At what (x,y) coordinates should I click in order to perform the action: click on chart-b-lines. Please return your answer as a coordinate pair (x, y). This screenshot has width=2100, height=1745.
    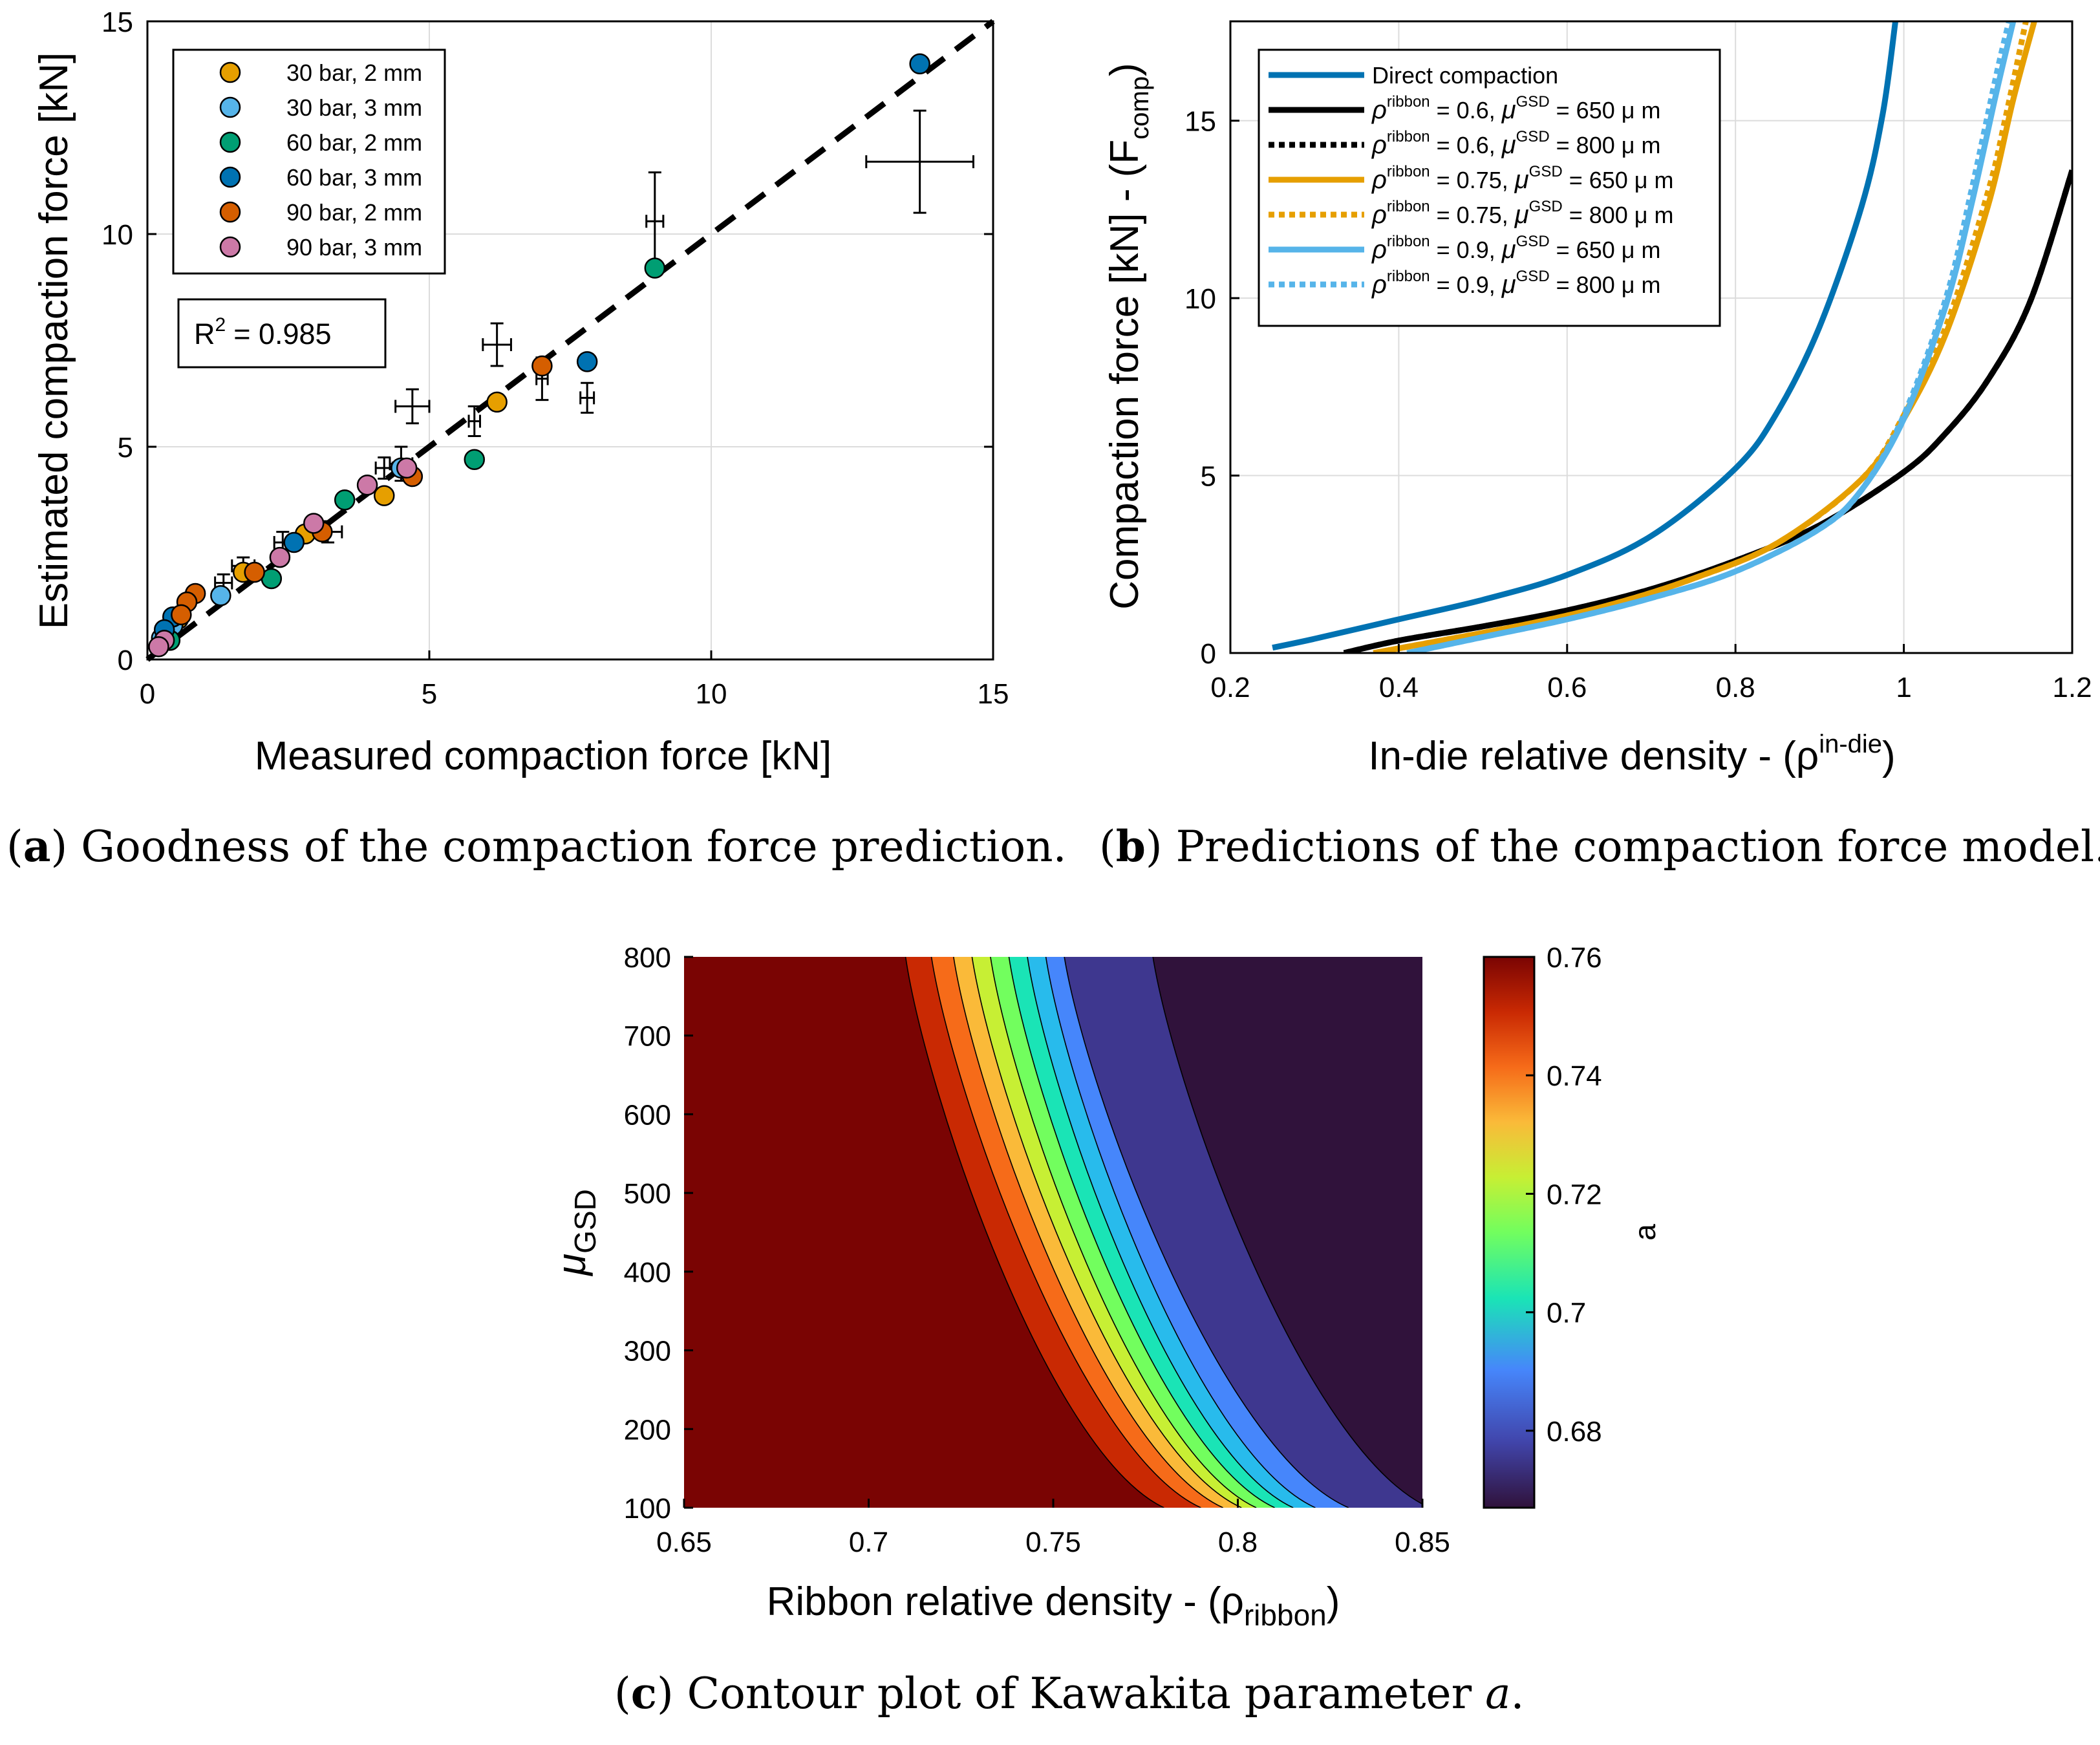
    Looking at the image, I should click on (1672, 337).